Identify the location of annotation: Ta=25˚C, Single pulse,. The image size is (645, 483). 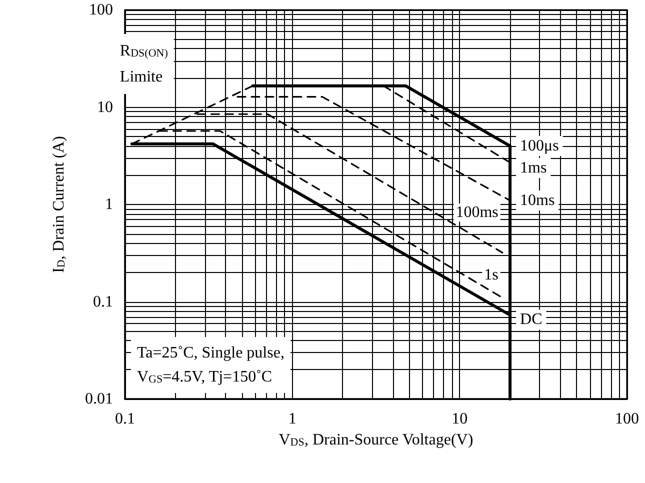
(210, 353).